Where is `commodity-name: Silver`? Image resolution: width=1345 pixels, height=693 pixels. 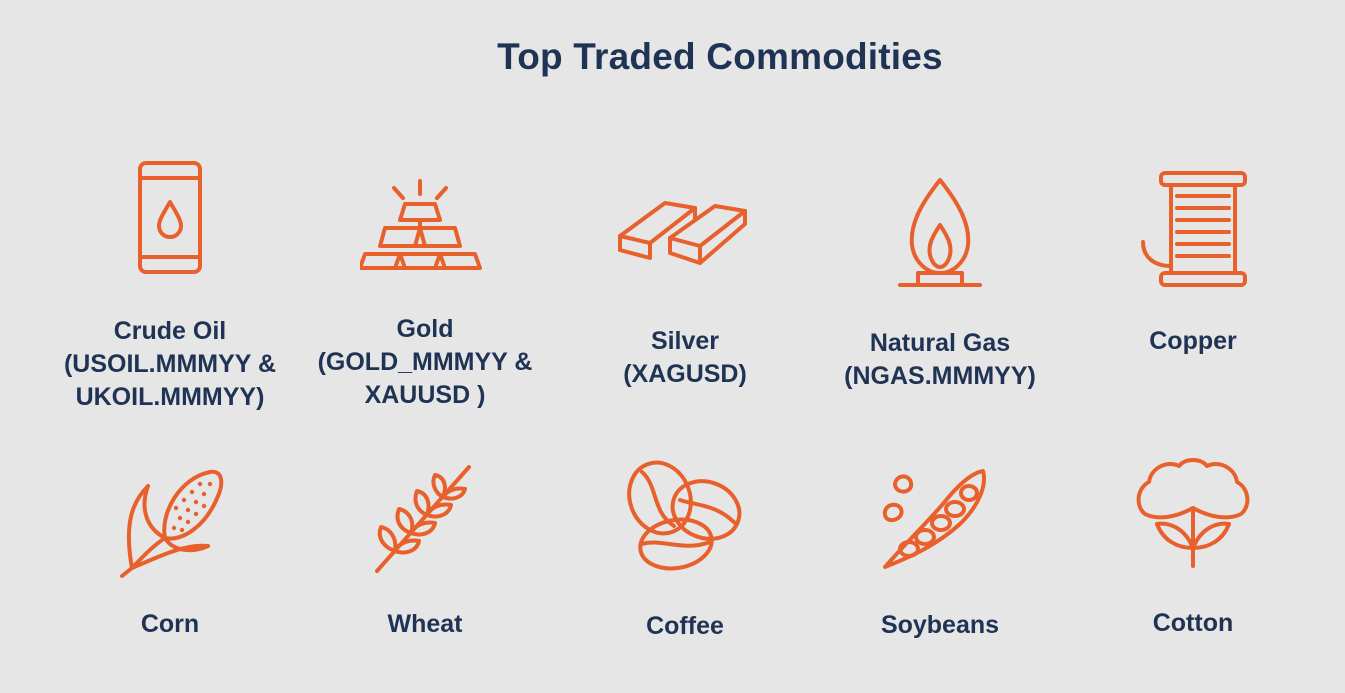
commodity-name: Silver is located at coordinates (685, 341).